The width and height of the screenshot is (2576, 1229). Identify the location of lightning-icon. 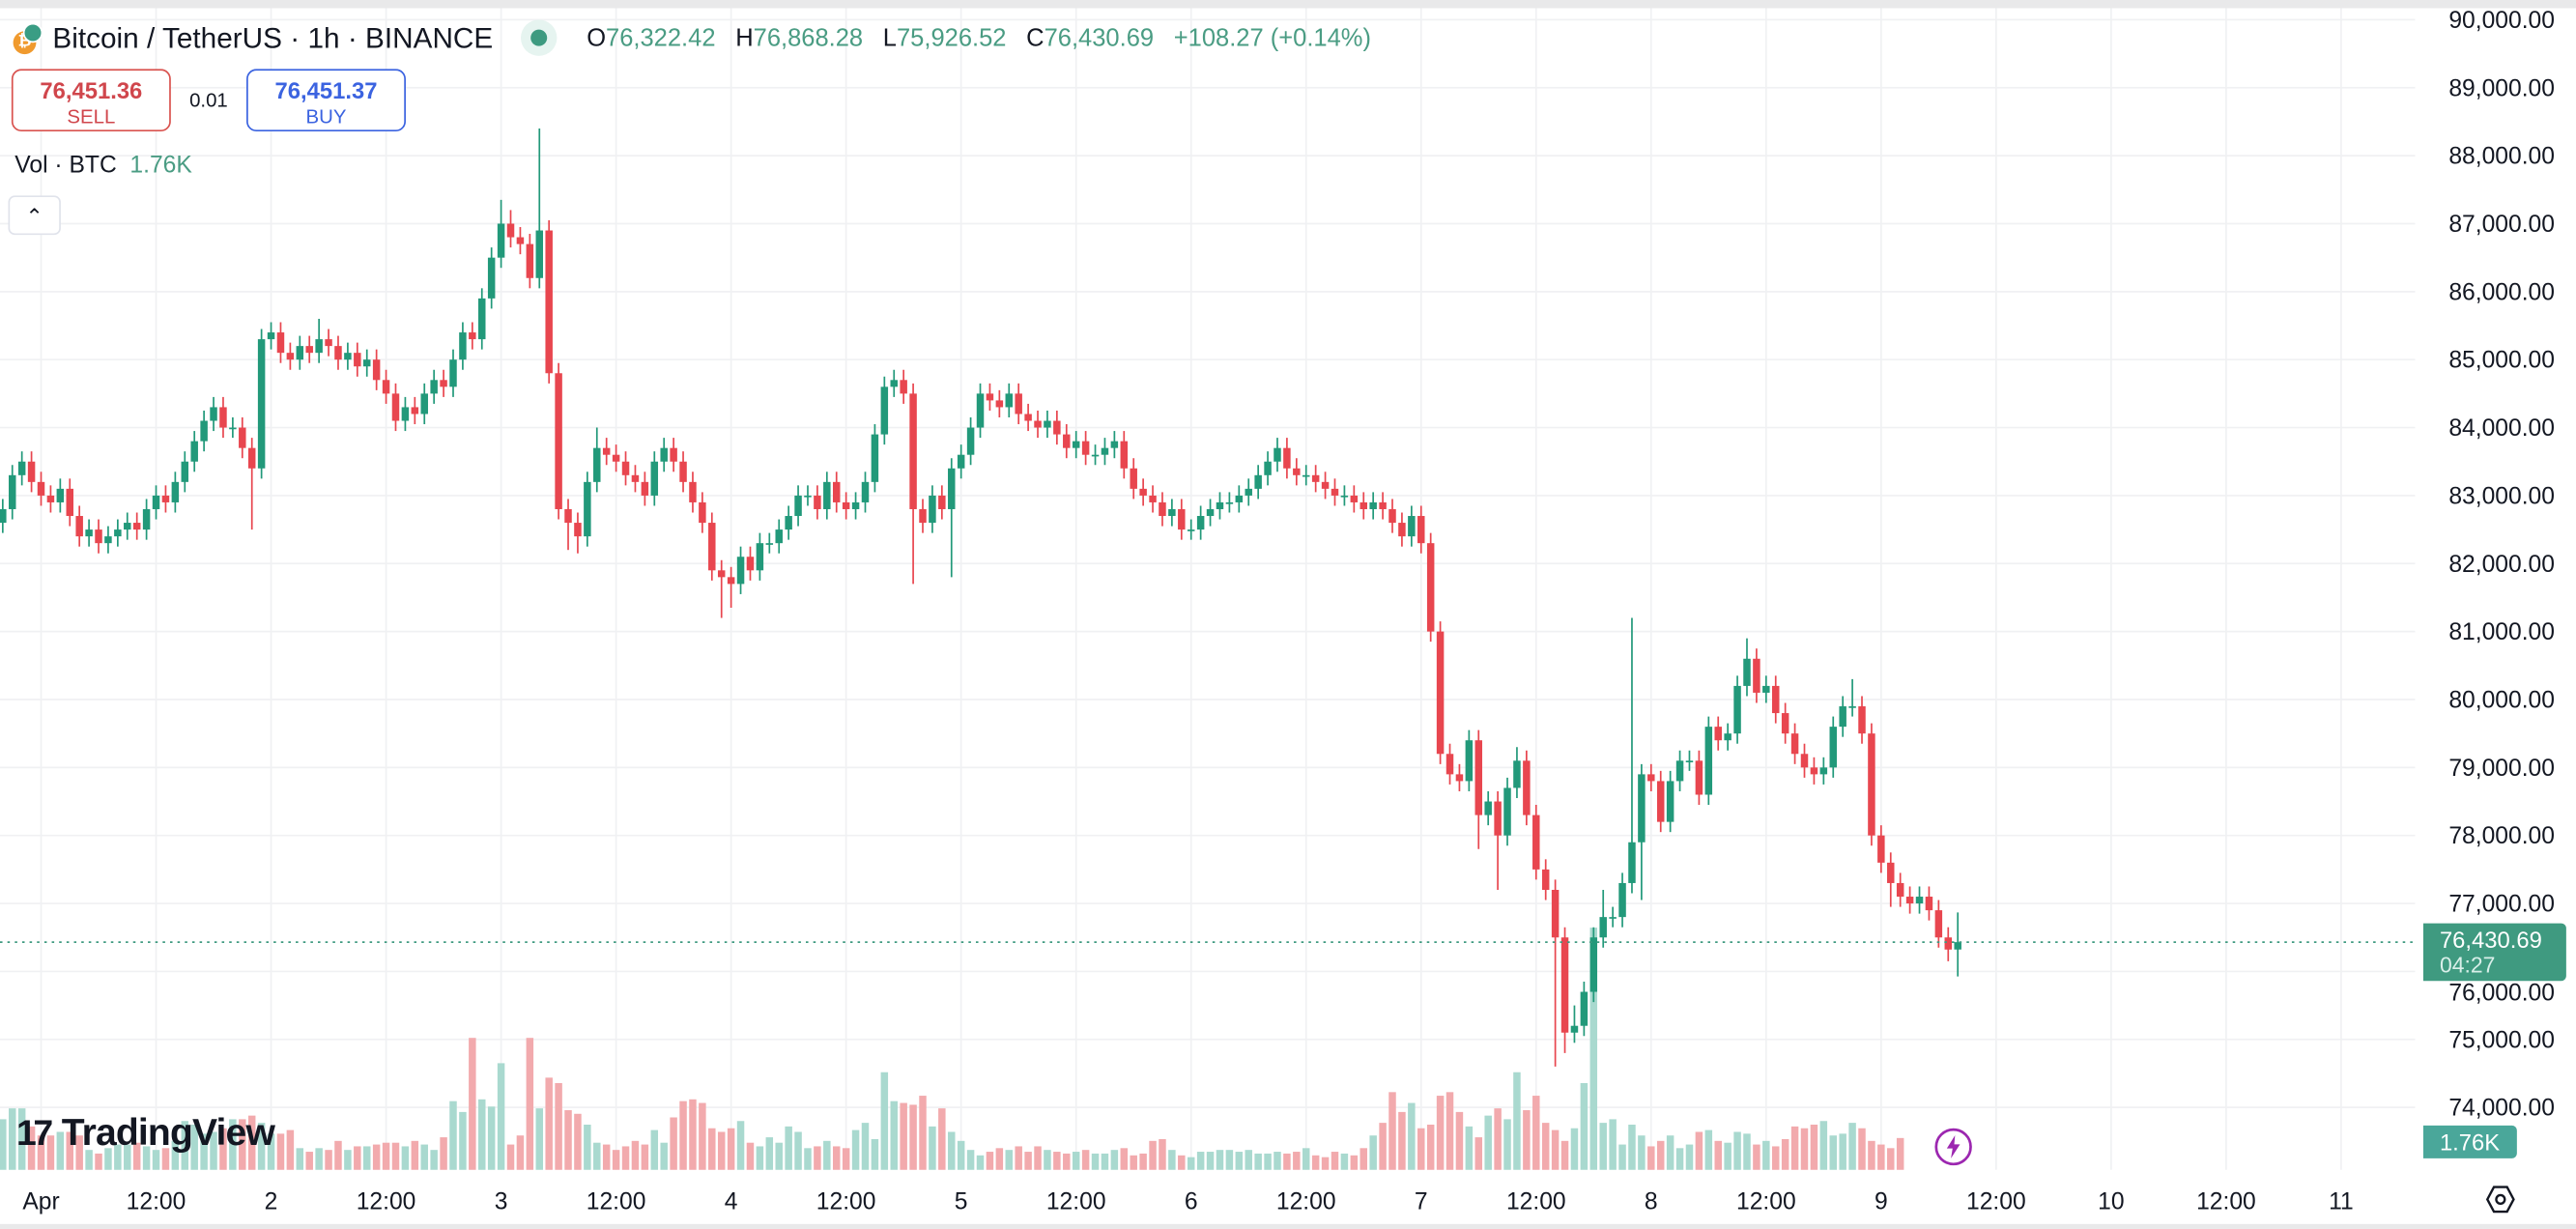
(1953, 1147).